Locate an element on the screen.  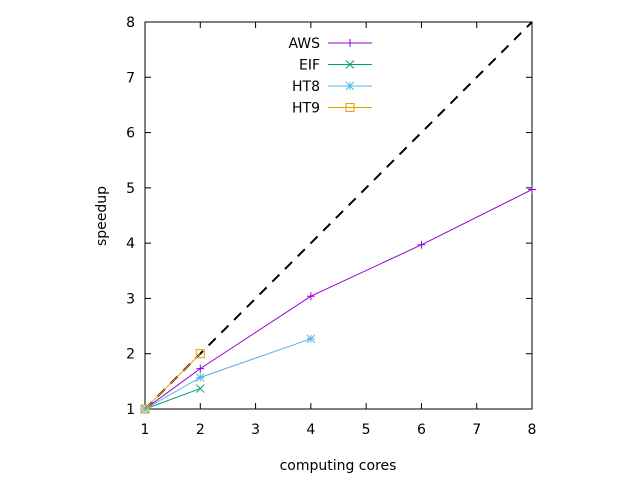
y-tick-label: 2 is located at coordinates (130, 355).